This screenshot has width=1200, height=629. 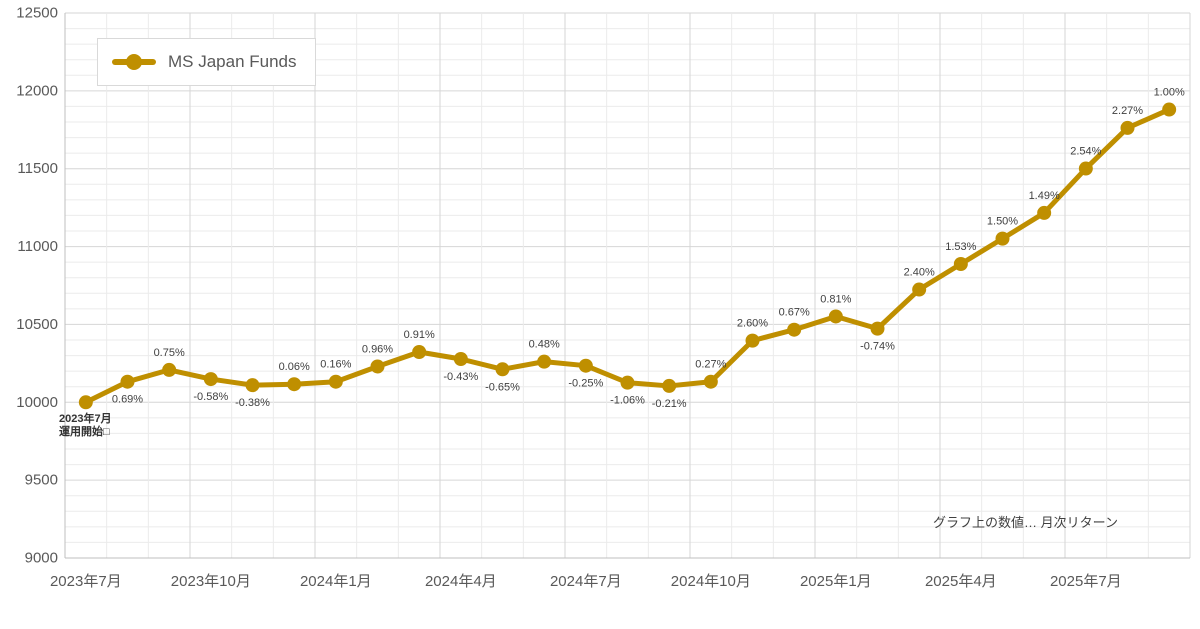 What do you see at coordinates (1127, 111) in the screenshot?
I see `data-label: 2.27%` at bounding box center [1127, 111].